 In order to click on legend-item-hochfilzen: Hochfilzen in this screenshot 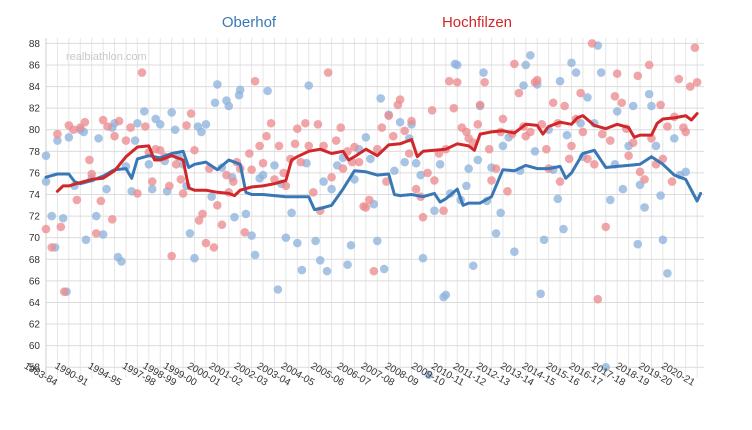, I will do `click(477, 22)`.